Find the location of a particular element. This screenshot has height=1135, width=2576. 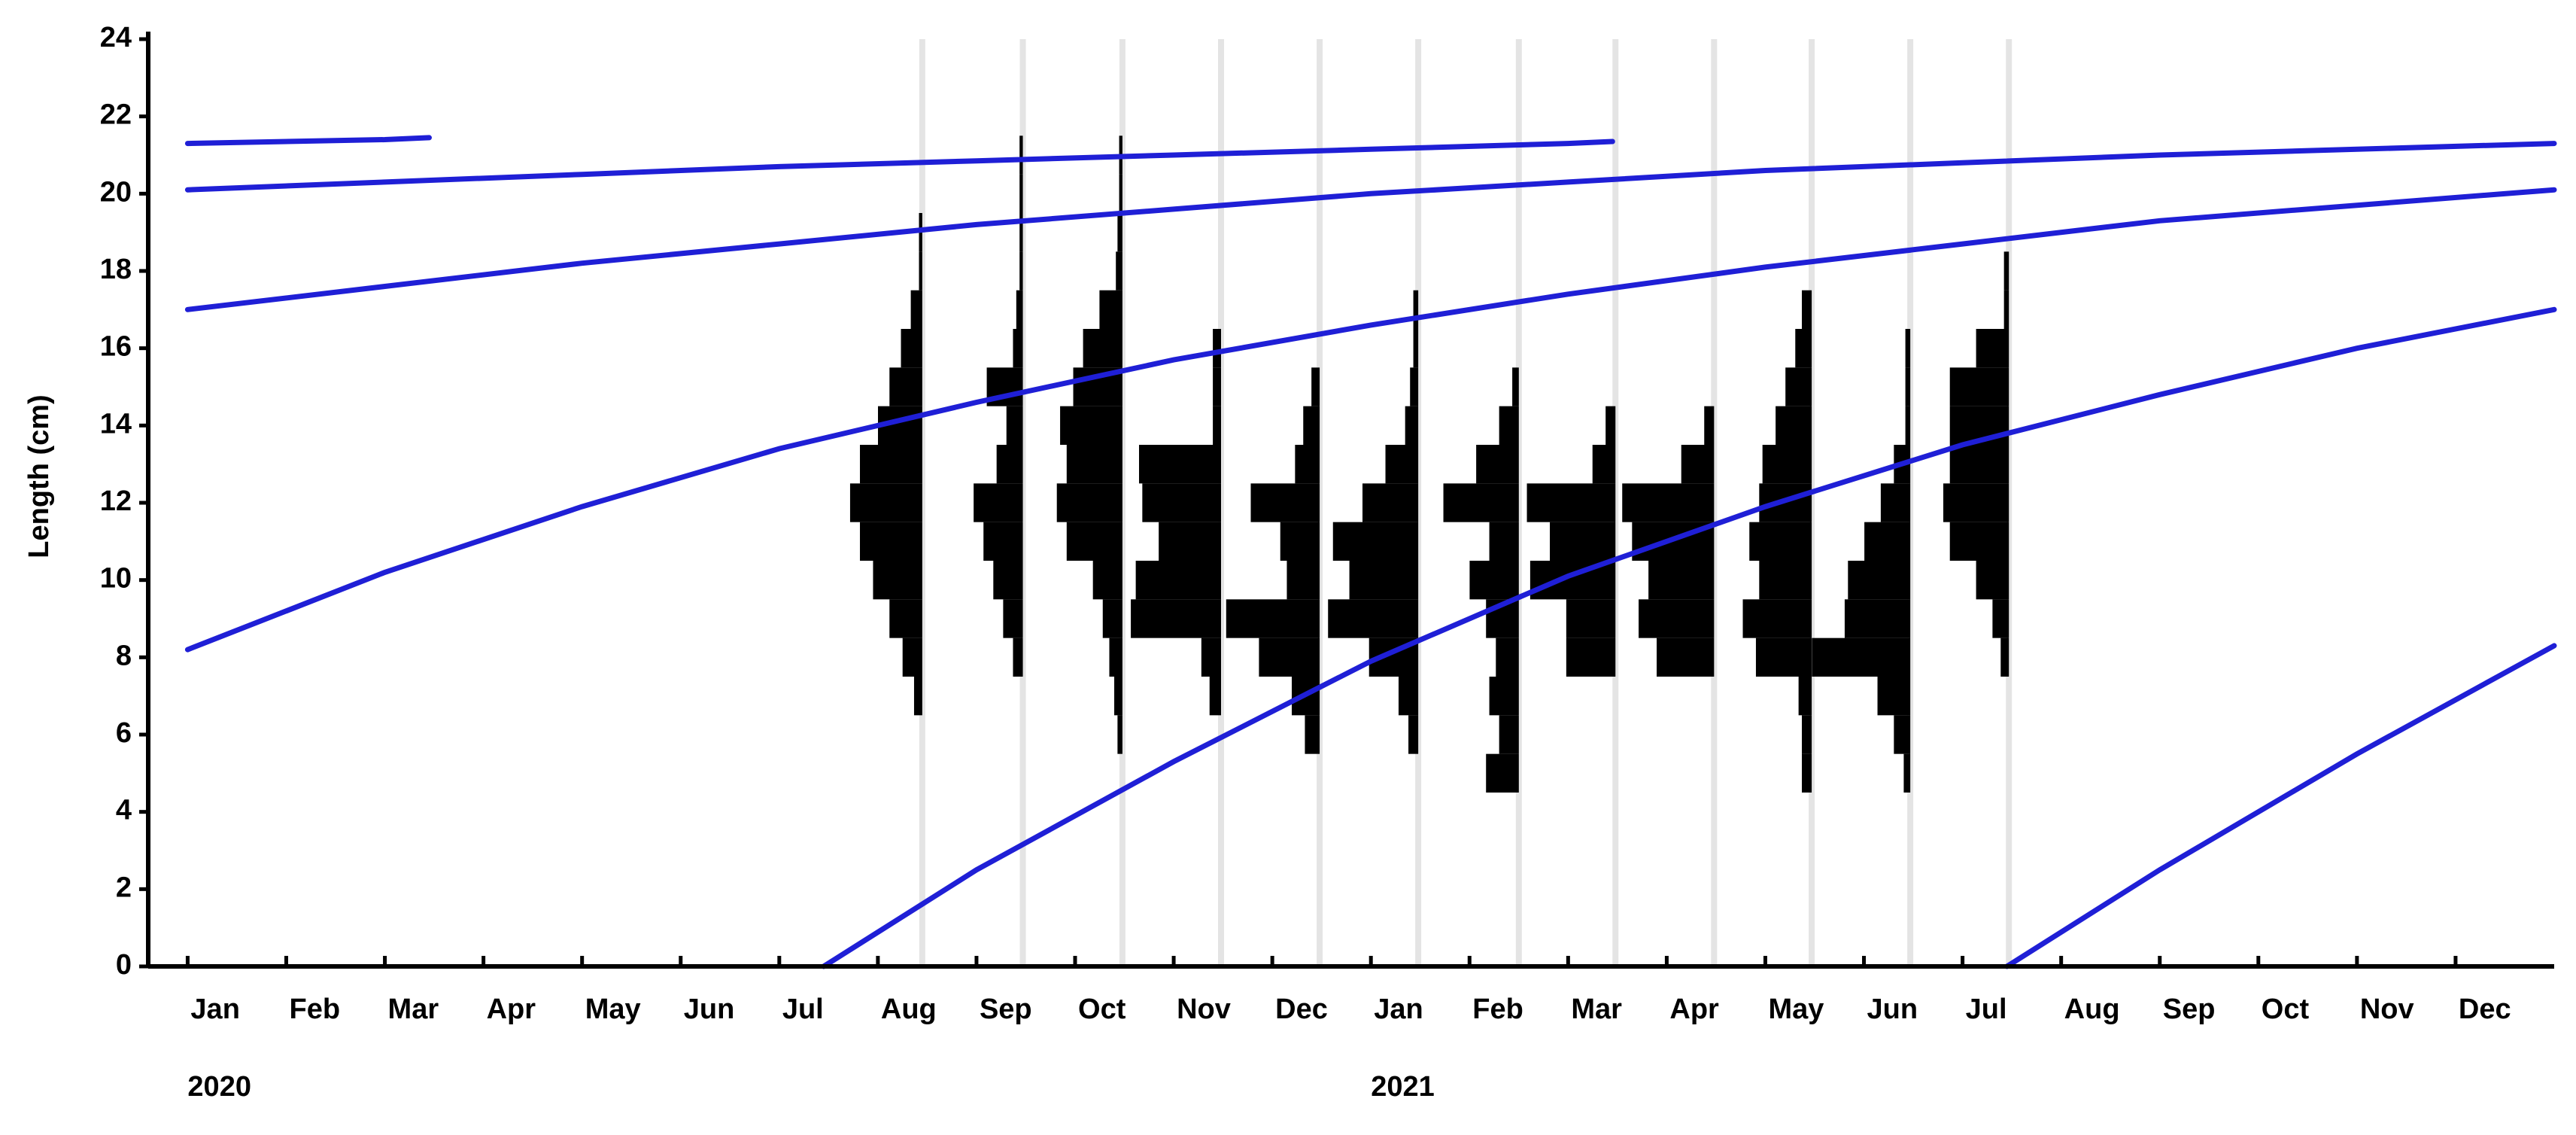

y-tick-label: 20 is located at coordinates (116, 192).